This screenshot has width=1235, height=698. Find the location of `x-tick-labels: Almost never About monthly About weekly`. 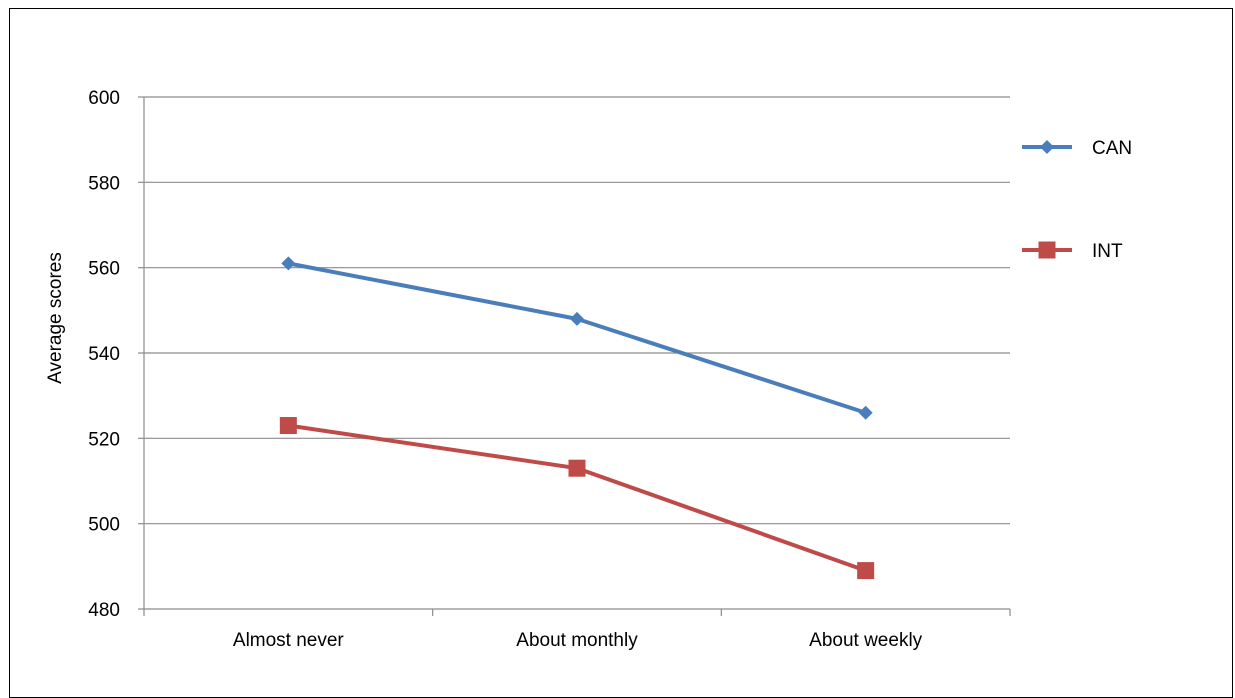

x-tick-labels: Almost never About monthly About weekly is located at coordinates (578, 640).